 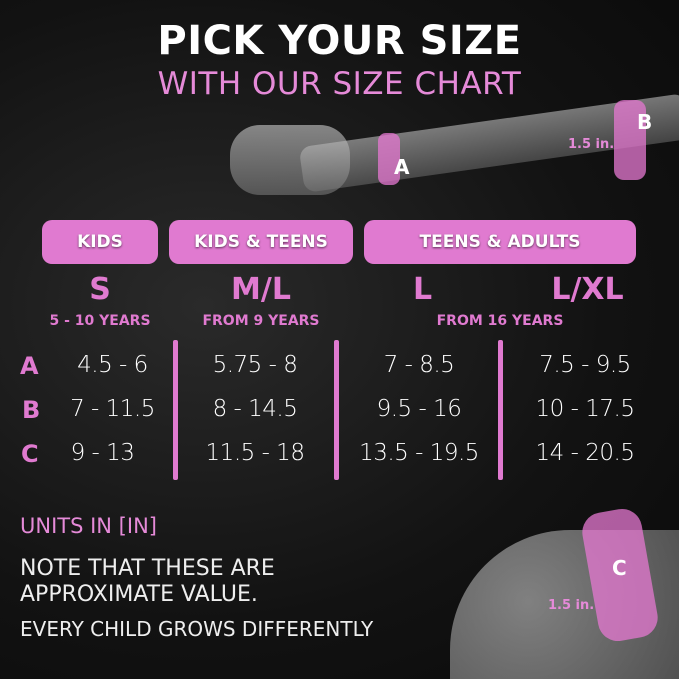 I want to click on group-kids: KIDS, so click(x=100, y=242).